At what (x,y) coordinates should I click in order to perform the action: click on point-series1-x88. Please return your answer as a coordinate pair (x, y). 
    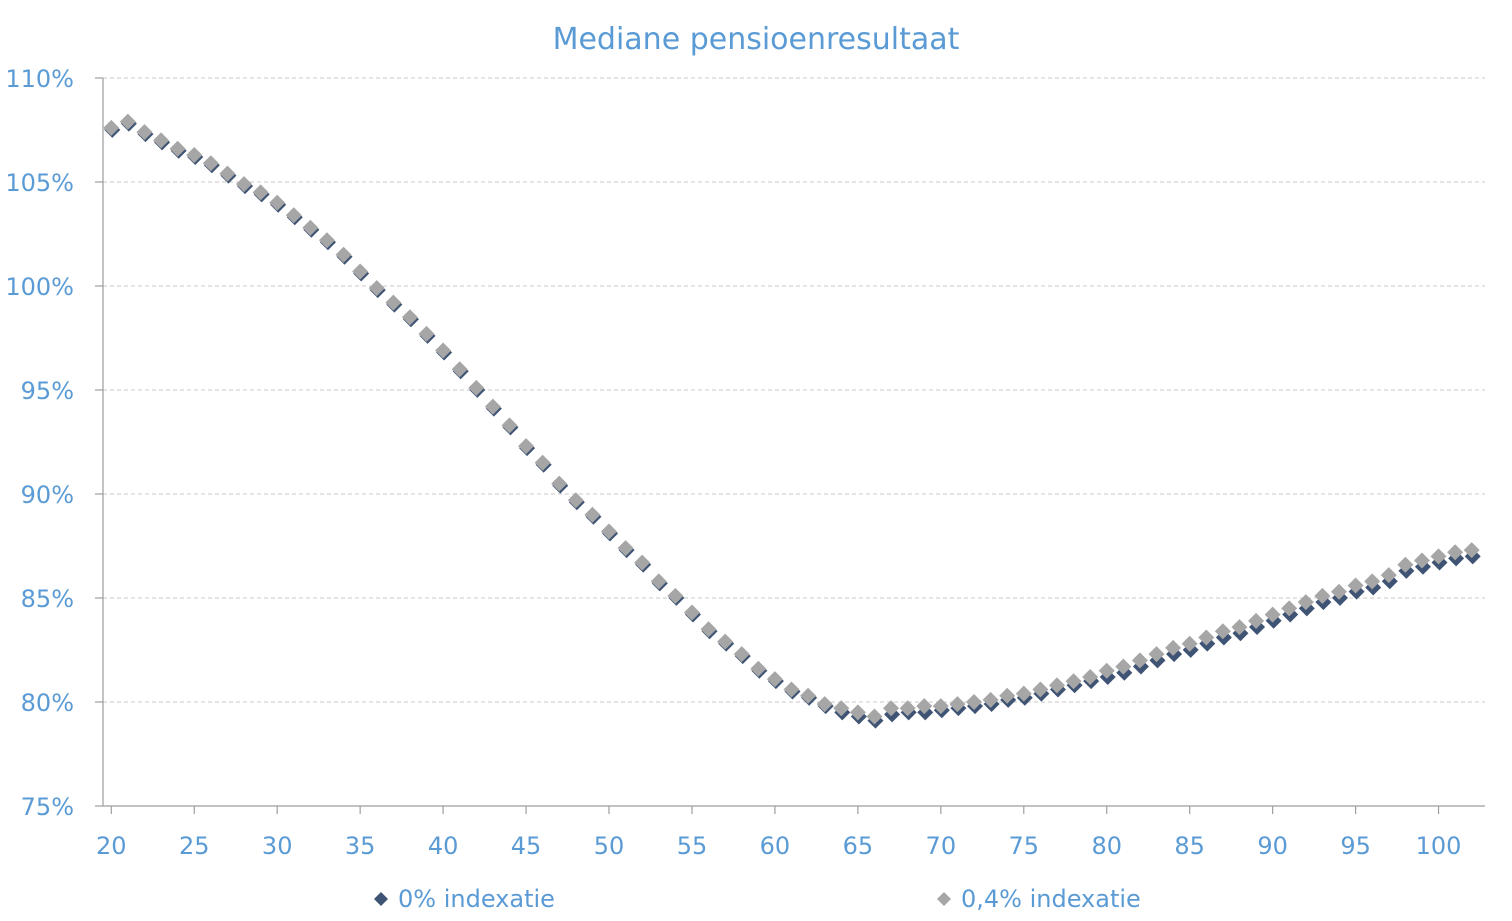
    Looking at the image, I should click on (1239, 627).